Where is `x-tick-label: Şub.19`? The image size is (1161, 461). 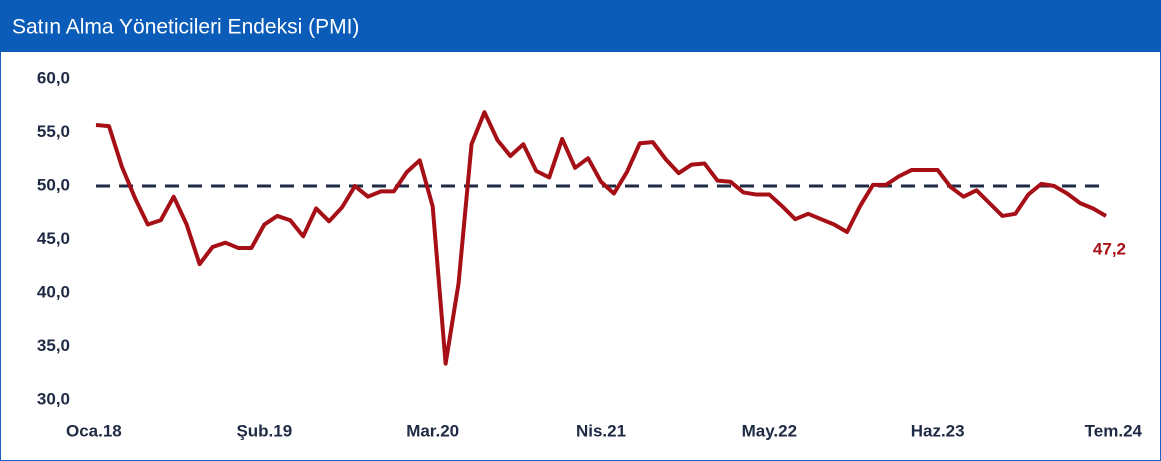
x-tick-label: Şub.19 is located at coordinates (264, 430).